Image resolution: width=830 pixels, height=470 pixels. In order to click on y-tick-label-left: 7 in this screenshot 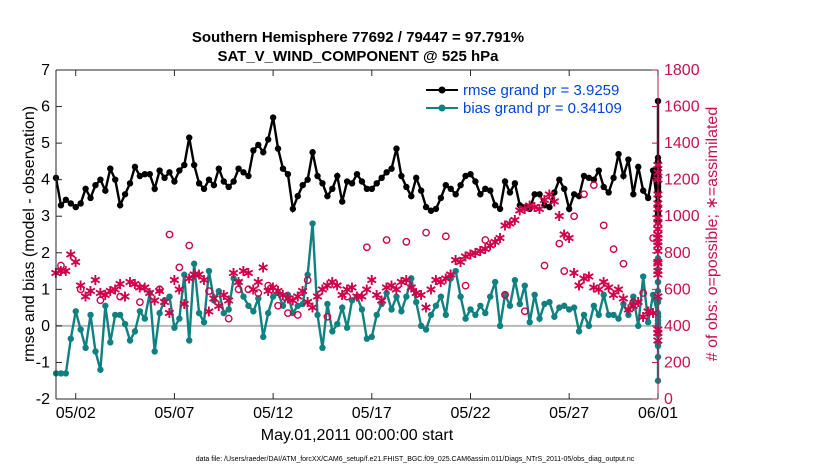, I will do `click(45, 70)`.